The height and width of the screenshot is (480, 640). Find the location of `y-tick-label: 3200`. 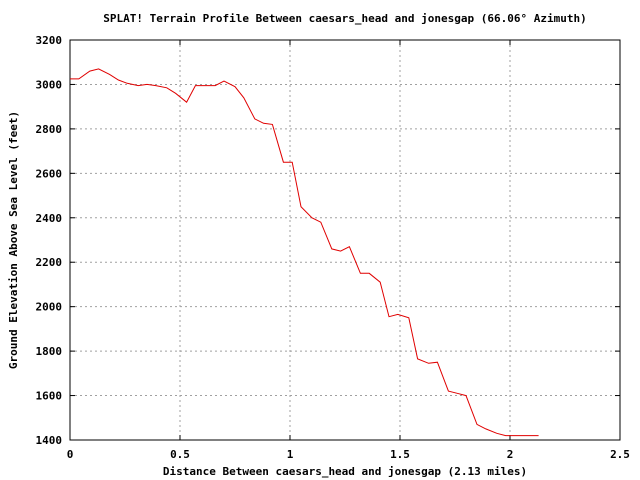

y-tick-label: 3200 is located at coordinates (49, 40).